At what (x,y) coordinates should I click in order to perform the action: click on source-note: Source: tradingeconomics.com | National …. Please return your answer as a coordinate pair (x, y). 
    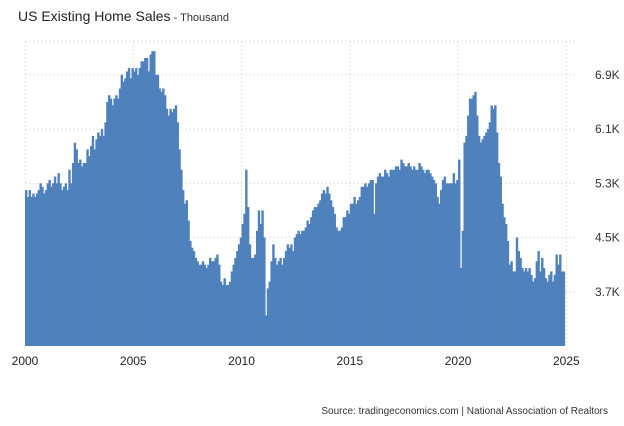
    Looking at the image, I should click on (464, 411).